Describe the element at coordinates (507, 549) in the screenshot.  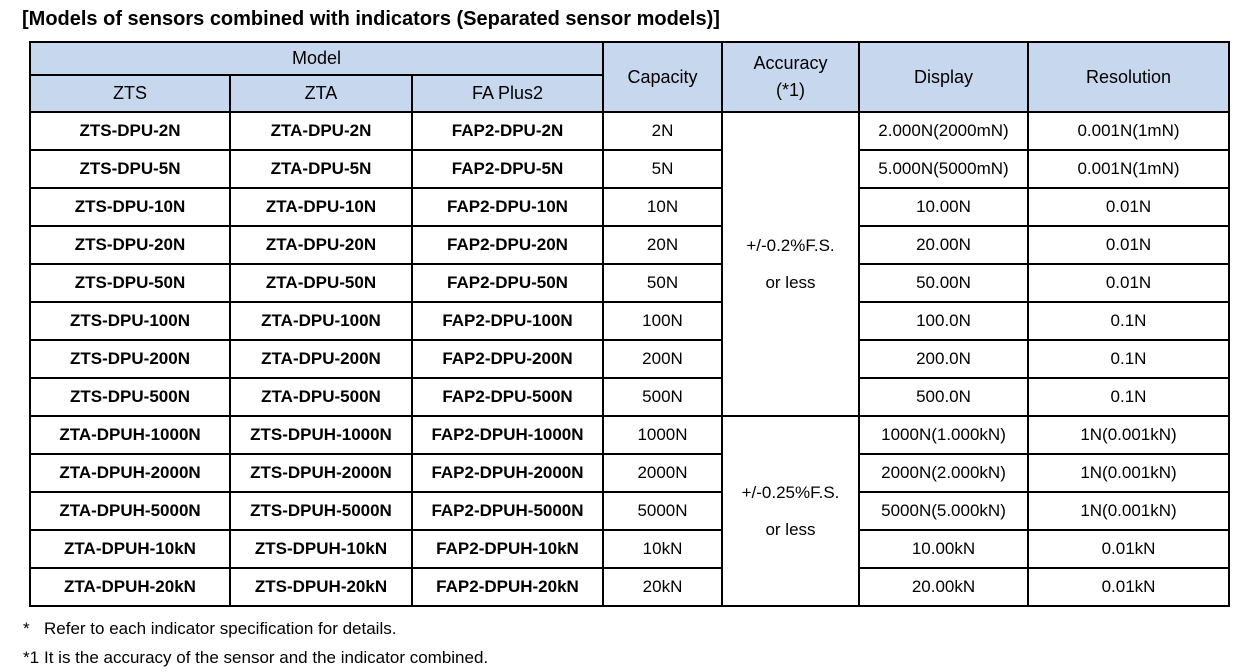
I see `cell-model-faplus2-col: FAP2-DPUH-10kN` at that location.